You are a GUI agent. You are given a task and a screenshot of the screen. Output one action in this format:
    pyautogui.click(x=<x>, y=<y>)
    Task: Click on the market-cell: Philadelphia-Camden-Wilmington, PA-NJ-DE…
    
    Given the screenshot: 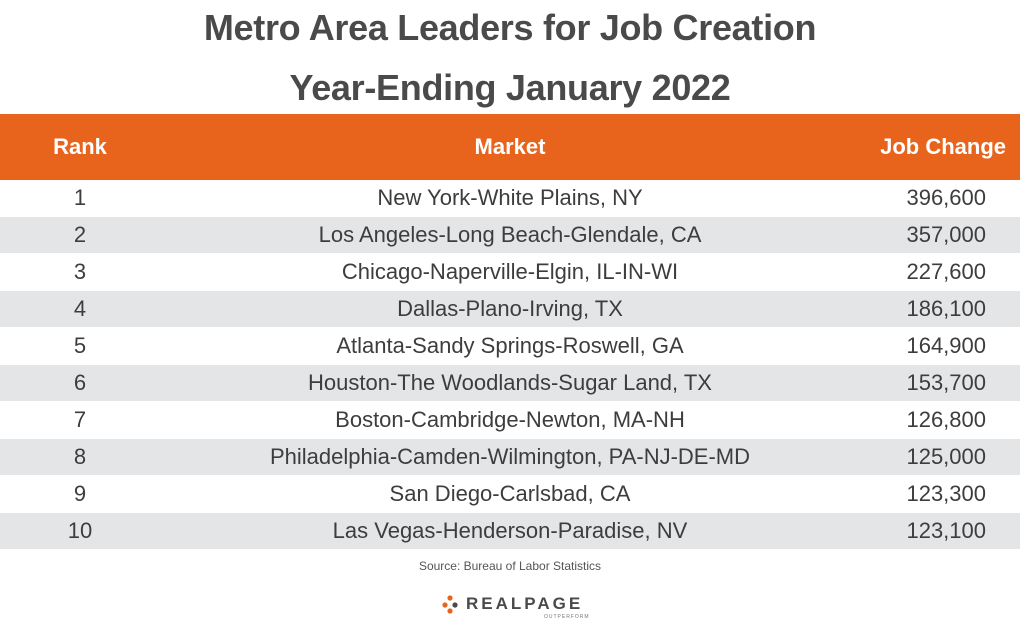 What is the action you would take?
    pyautogui.click(x=510, y=456)
    